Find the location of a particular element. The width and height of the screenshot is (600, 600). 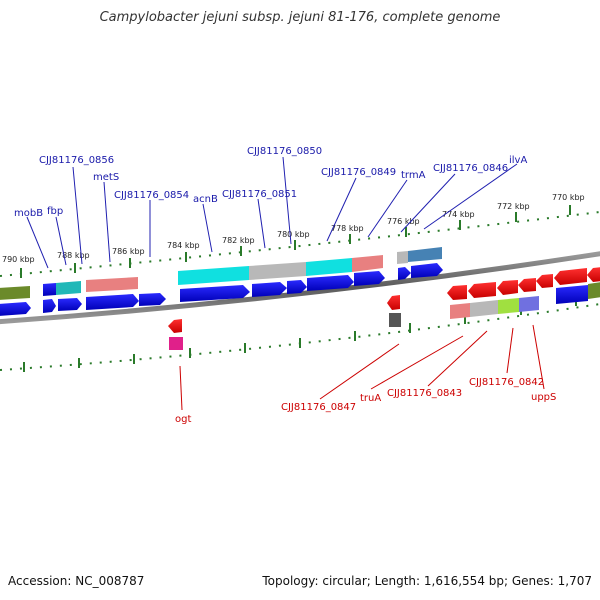

forward-feature-track is located at coordinates (221, 273).